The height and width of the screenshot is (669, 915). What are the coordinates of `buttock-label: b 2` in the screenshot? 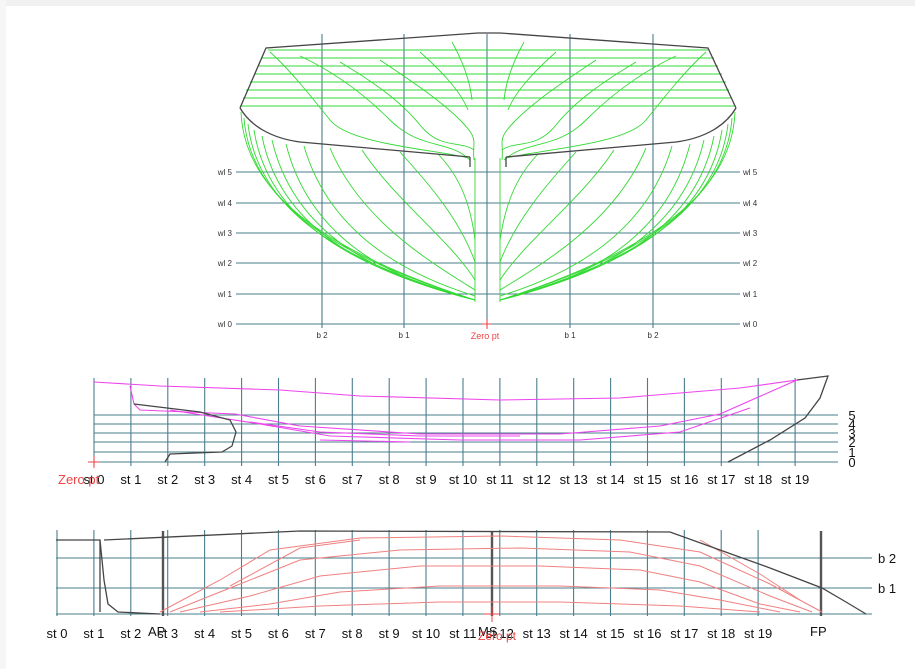 It's located at (653, 335).